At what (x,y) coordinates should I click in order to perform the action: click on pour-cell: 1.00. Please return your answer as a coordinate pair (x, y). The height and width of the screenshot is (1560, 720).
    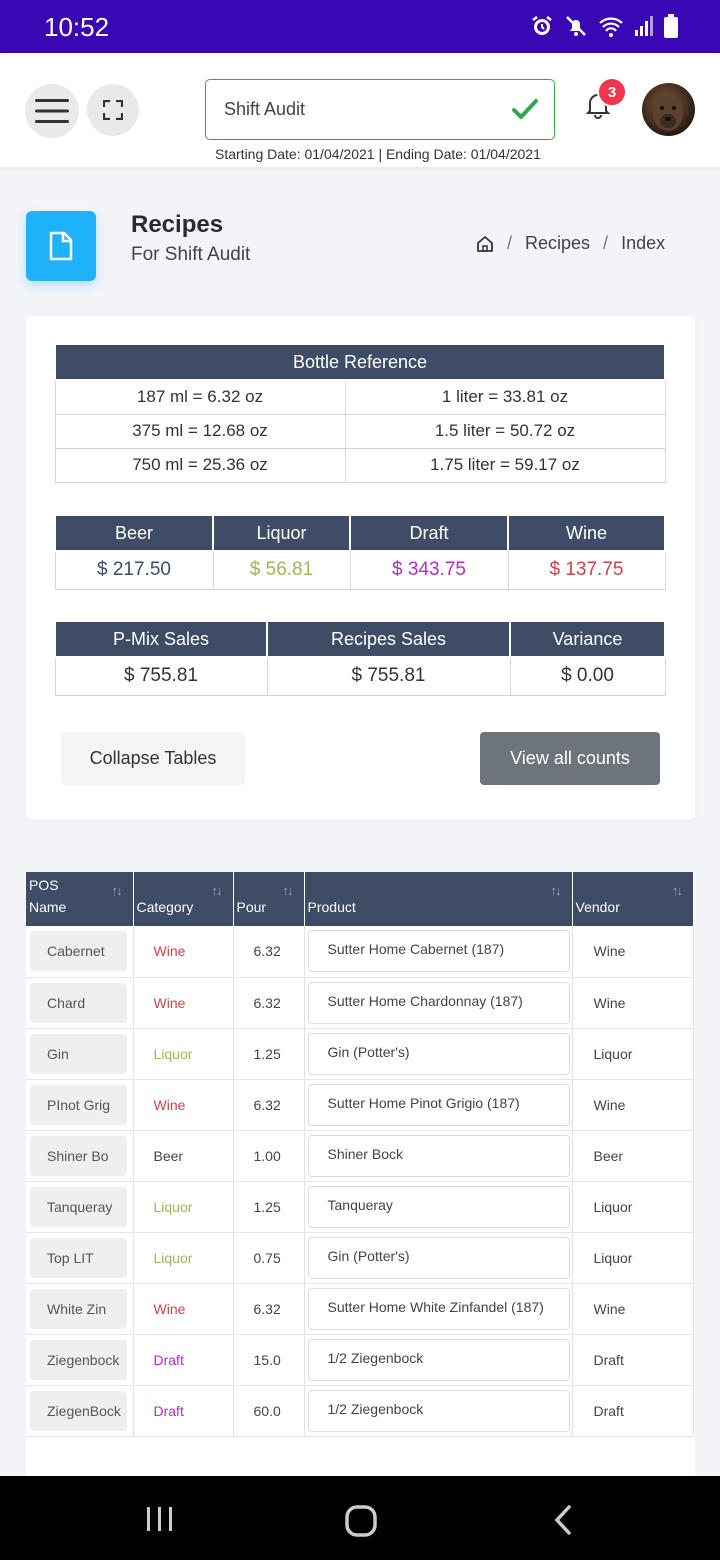
    Looking at the image, I should click on (269, 1156).